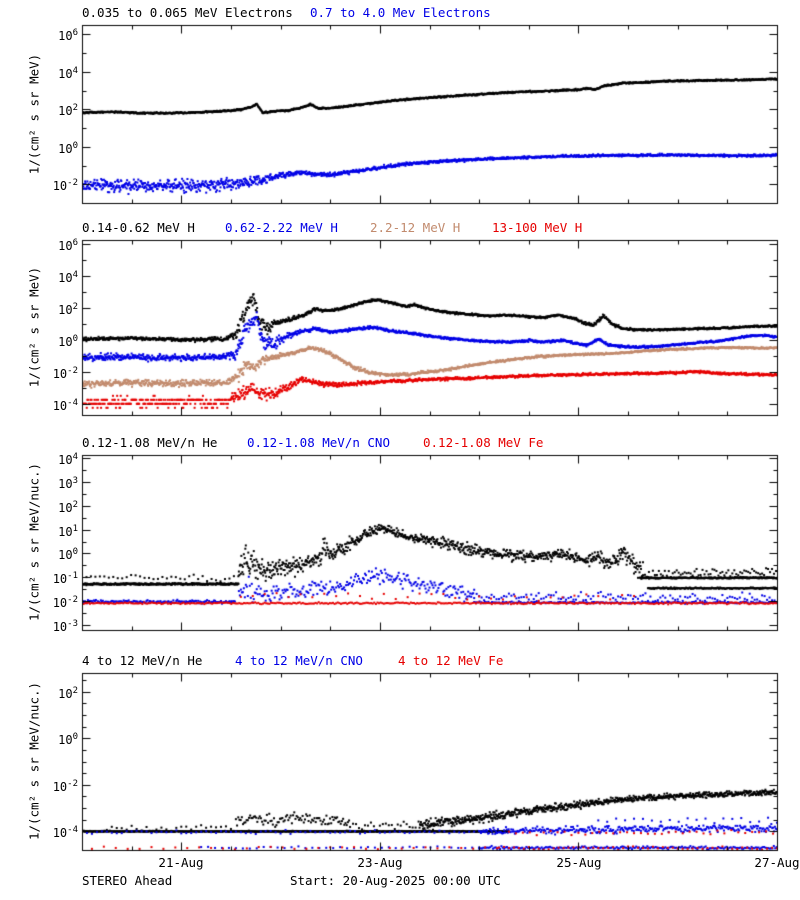 The image size is (800, 900). What do you see at coordinates (34, 761) in the screenshot?
I see `panel4-y-axis-title: 1/(cm² s sr MeV/nuc.)` at bounding box center [34, 761].